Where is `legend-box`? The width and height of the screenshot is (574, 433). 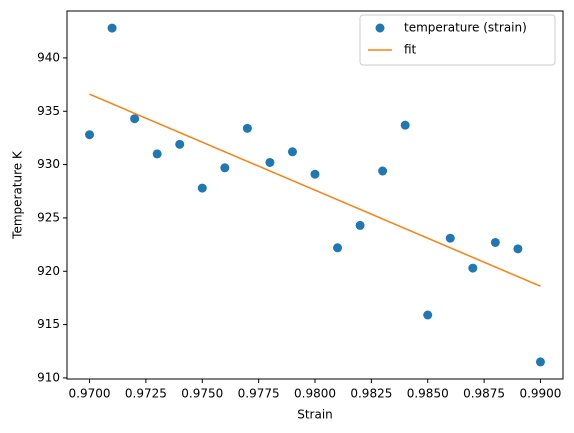
legend-box is located at coordinates (457, 40).